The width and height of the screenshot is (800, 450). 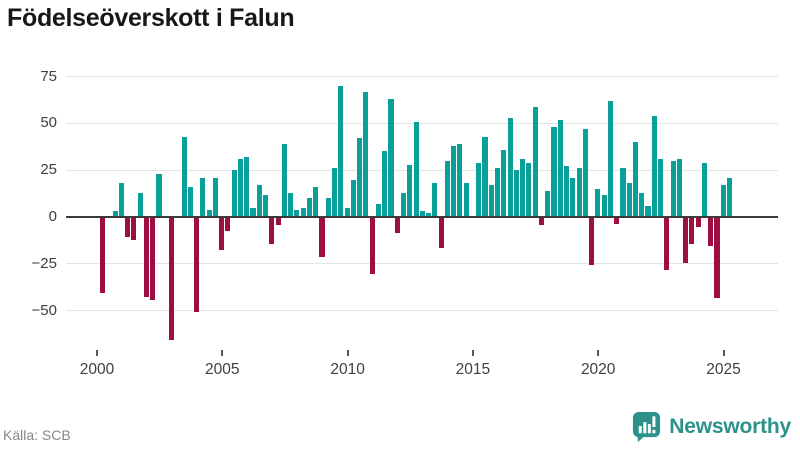 I want to click on x-axis-label: 2010, so click(x=347, y=369).